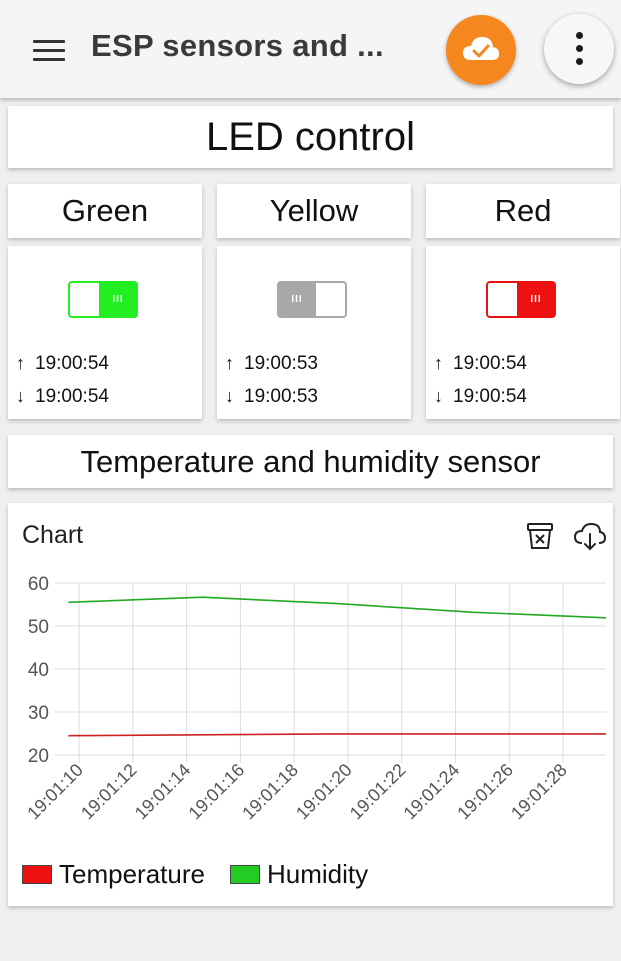  I want to click on sensor-title: Temperature and humidity sensor, so click(310, 461).